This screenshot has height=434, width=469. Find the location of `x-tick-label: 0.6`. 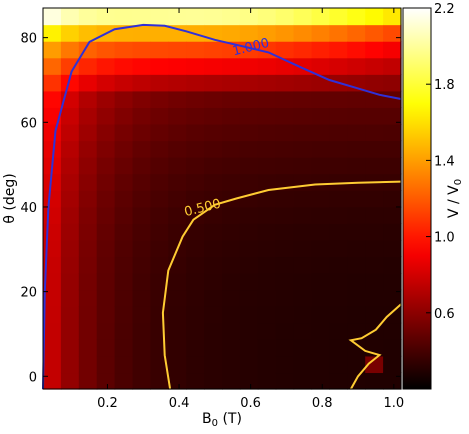

x-tick-label: 0.6 is located at coordinates (250, 403).